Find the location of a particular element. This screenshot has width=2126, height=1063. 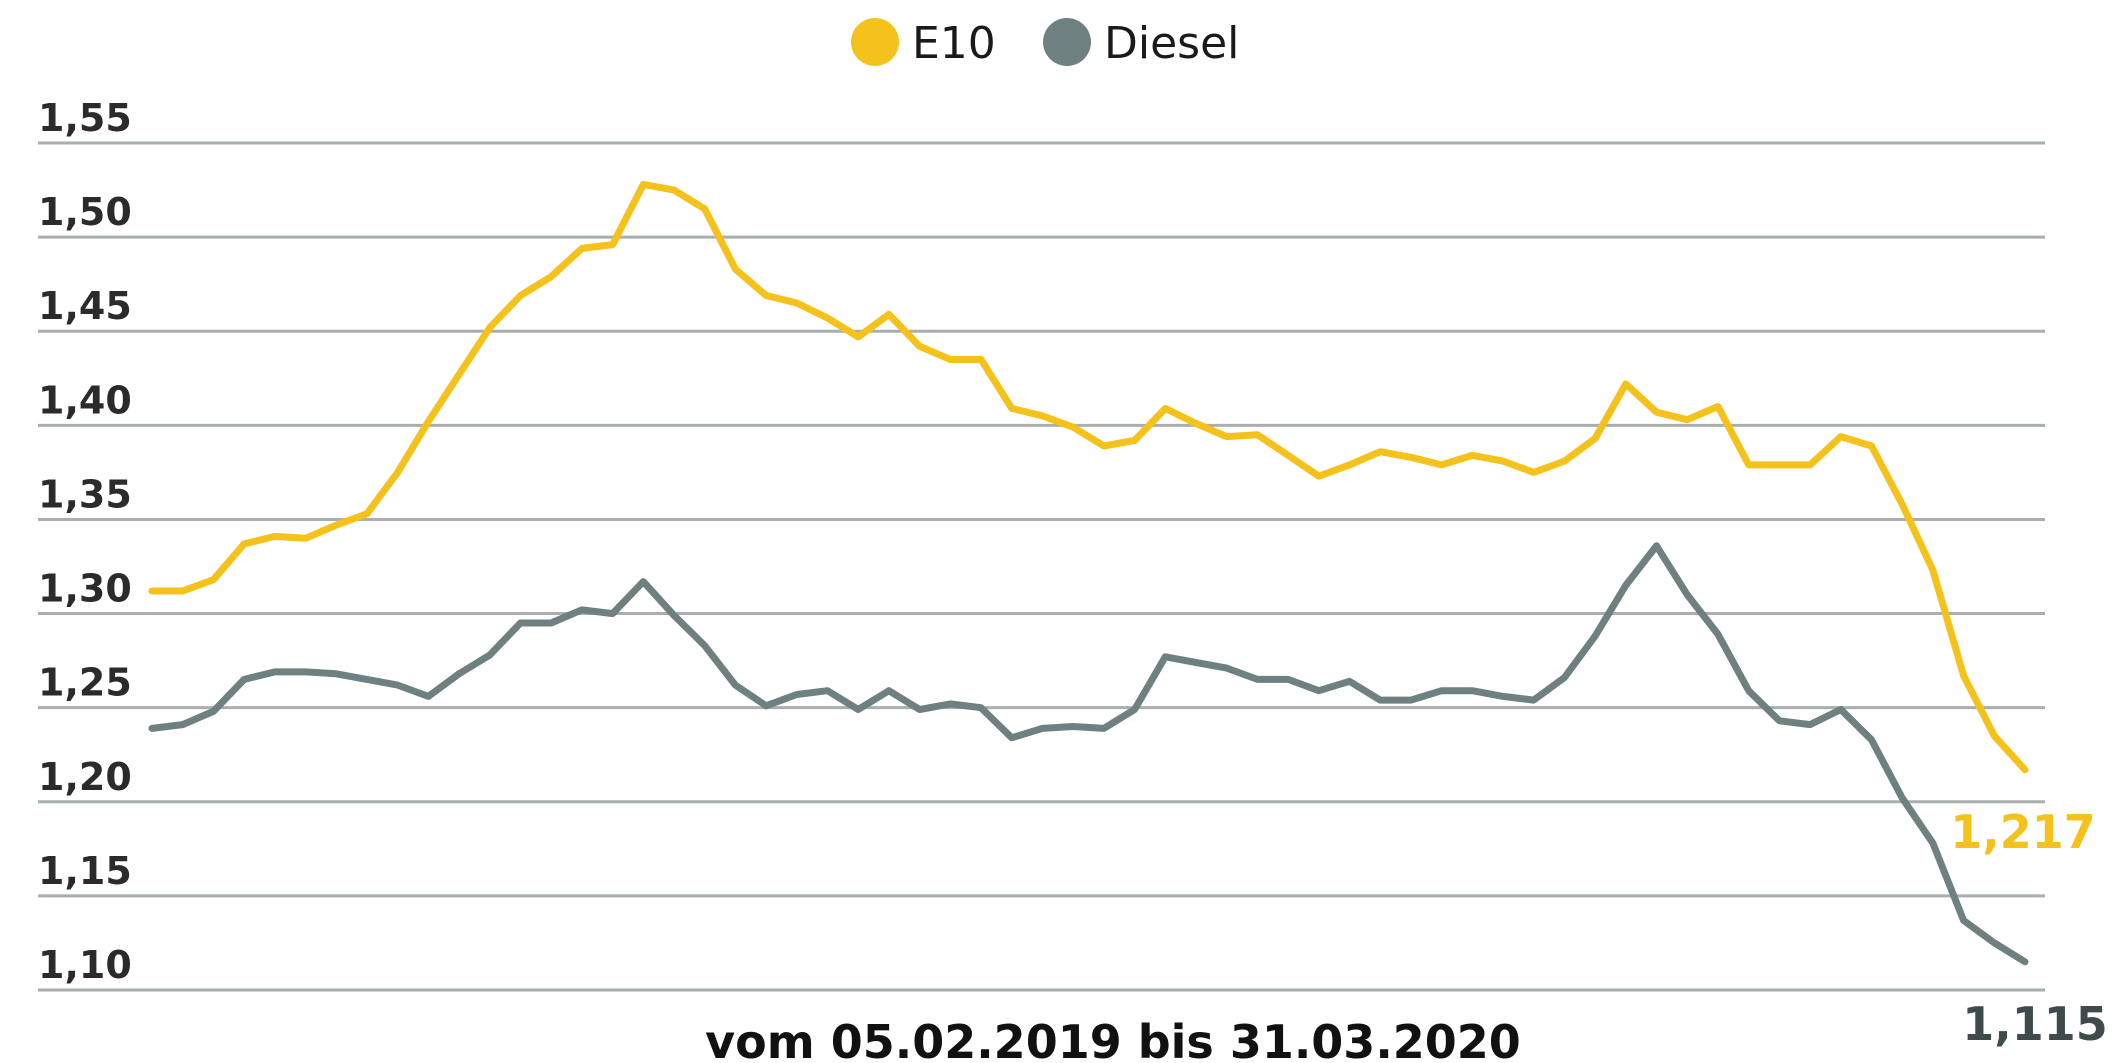

legend-label-e10: E10 is located at coordinates (954, 43).